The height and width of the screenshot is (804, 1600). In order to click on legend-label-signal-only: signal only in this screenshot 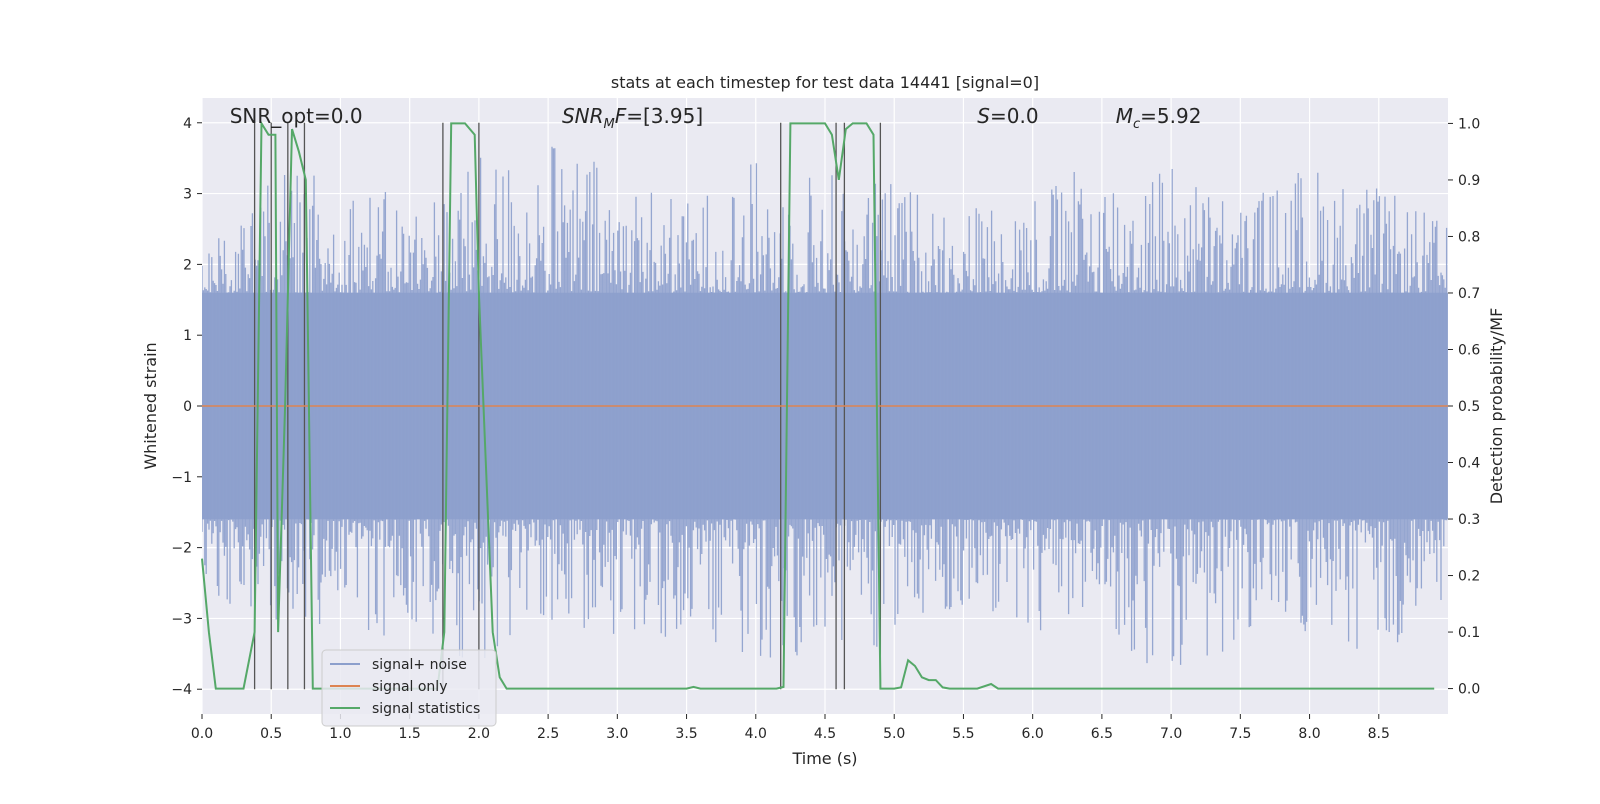, I will do `click(409, 687)`.